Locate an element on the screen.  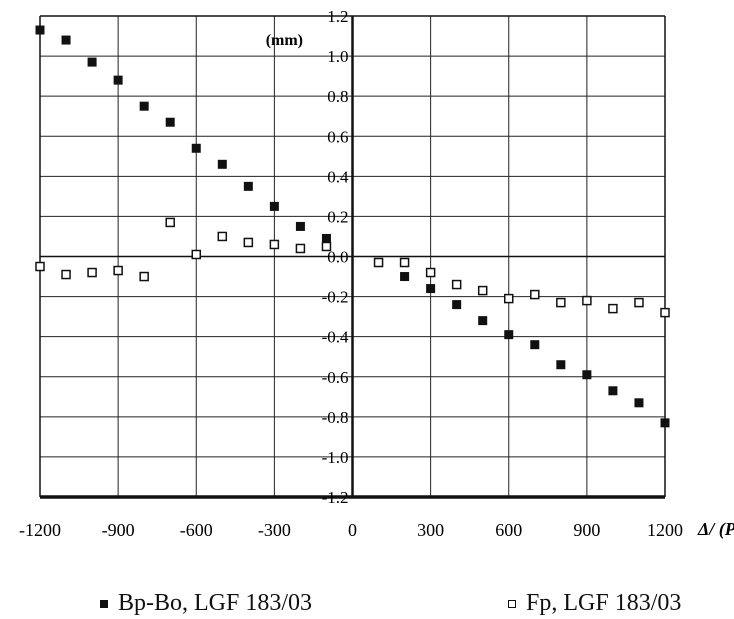
y-tick-label: 0.6 is located at coordinates (337, 136).